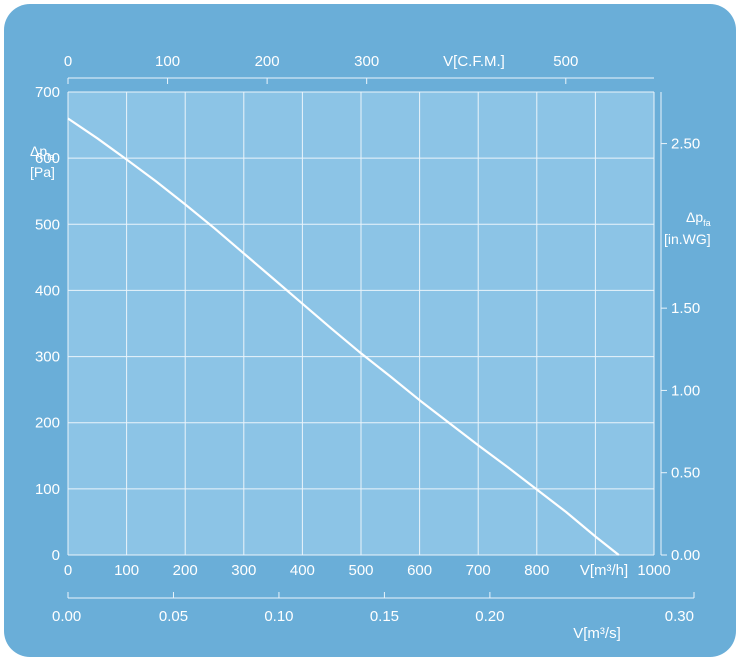 The image size is (740, 661). What do you see at coordinates (47, 357) in the screenshot?
I see `left-axis-tick-label: 300` at bounding box center [47, 357].